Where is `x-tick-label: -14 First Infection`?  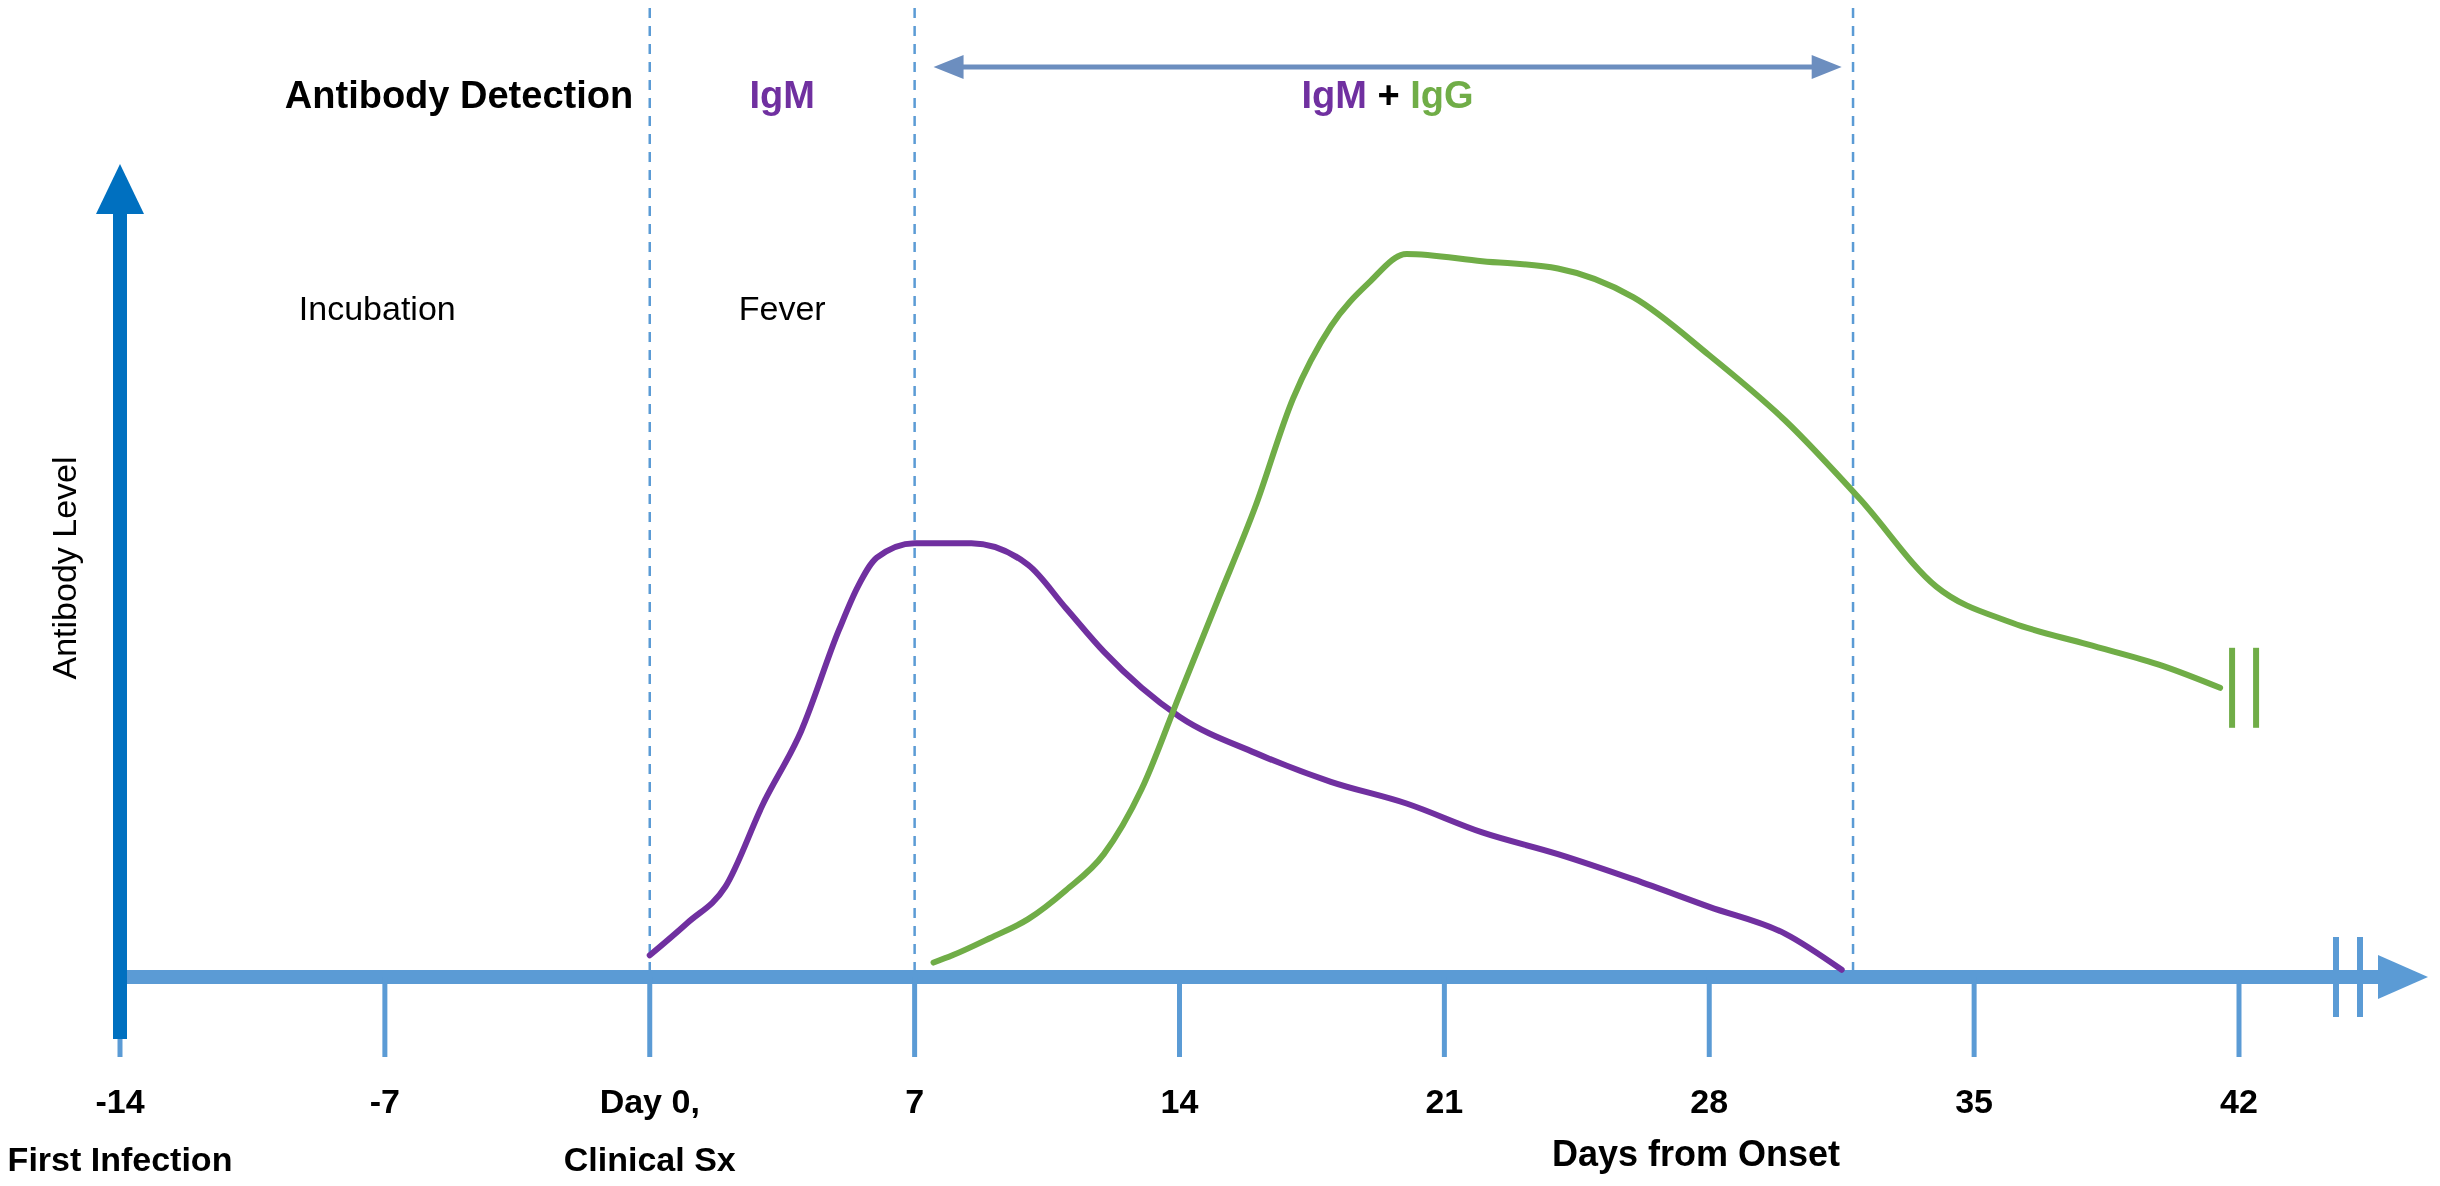
x-tick-label: -14 First Infection is located at coordinates (120, 1130).